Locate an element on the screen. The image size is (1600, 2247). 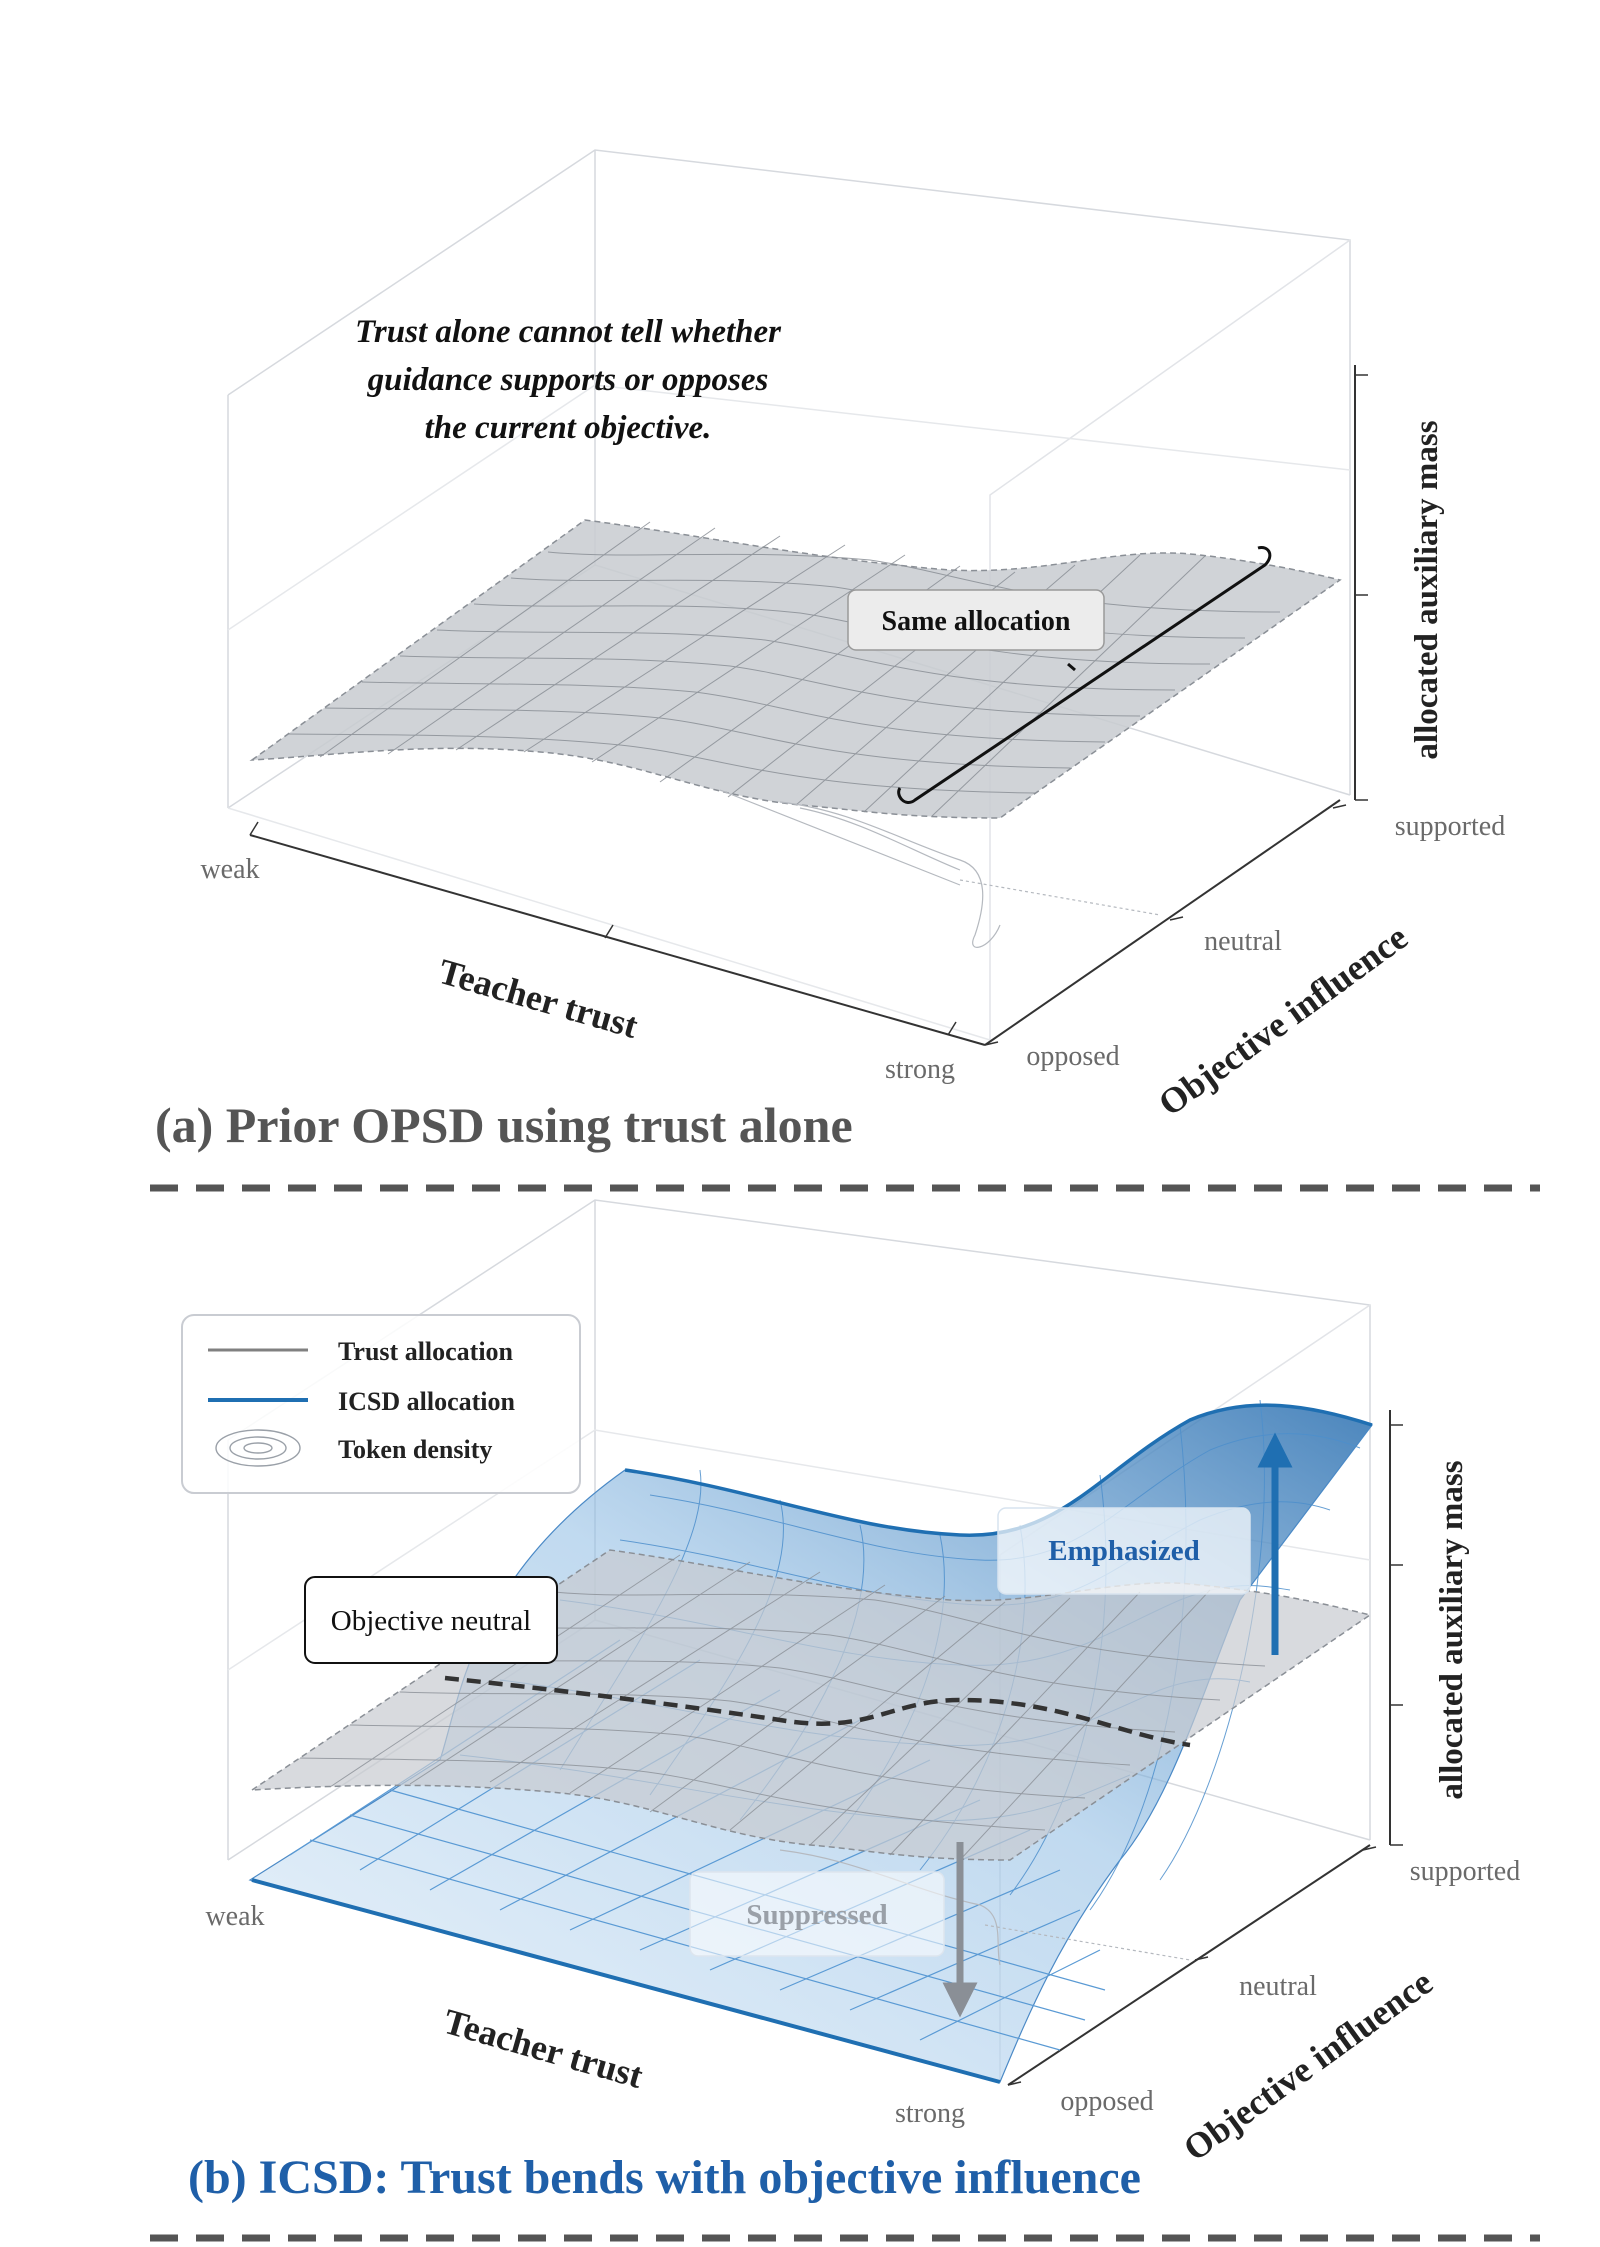
svg-text: Objective neutral is located at coordinates (431, 1621).